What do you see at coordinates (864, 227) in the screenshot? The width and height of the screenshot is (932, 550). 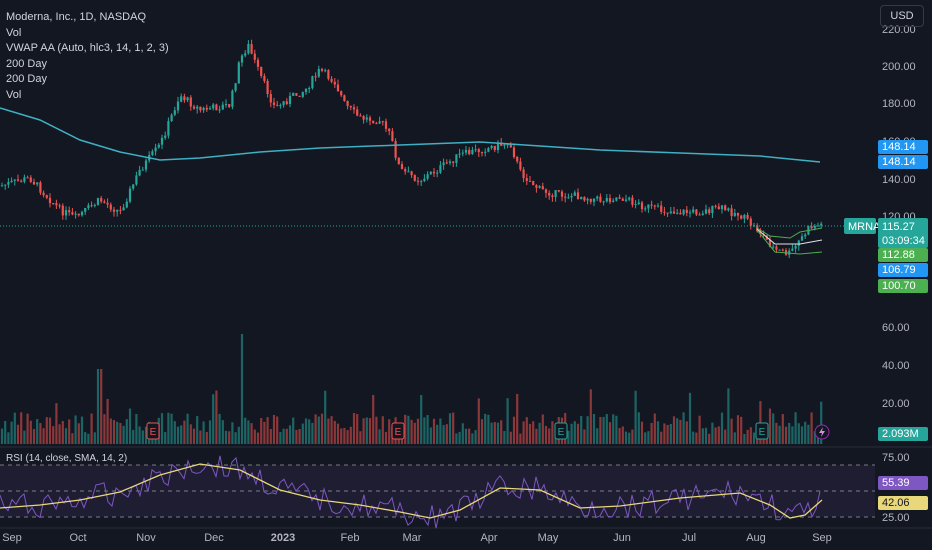 I see `symbol-badge: MRNA` at bounding box center [864, 227].